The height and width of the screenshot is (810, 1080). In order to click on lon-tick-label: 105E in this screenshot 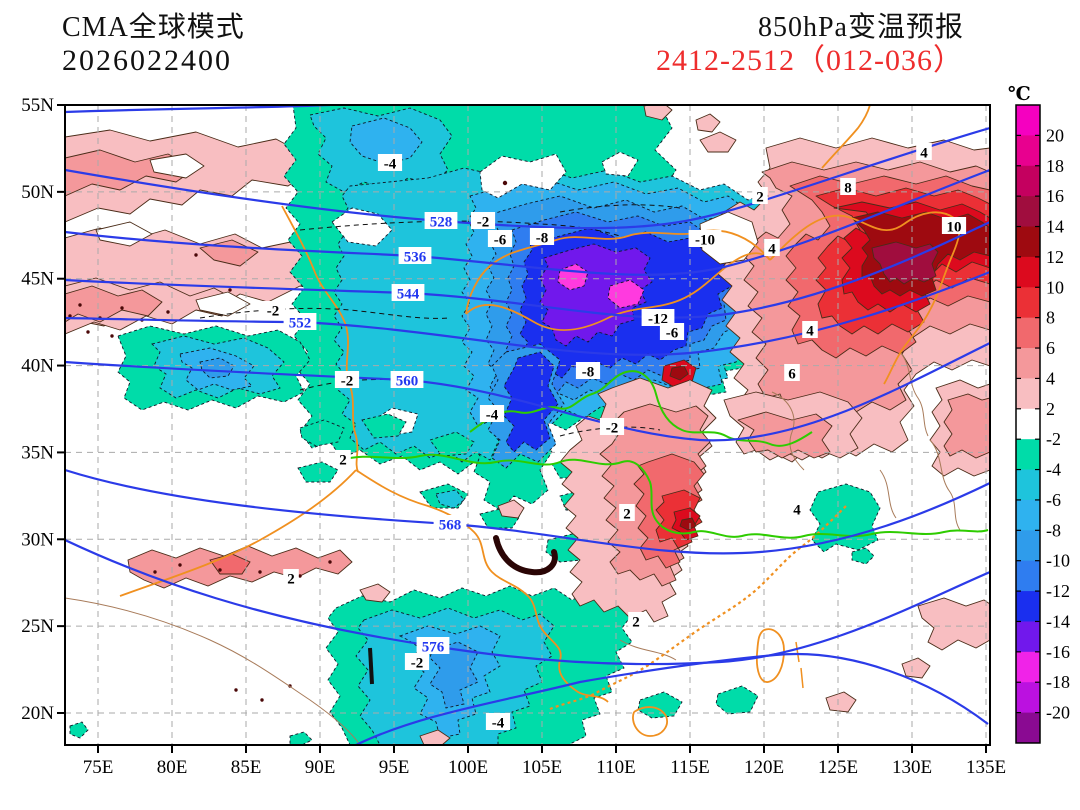, I will do `click(542, 767)`.